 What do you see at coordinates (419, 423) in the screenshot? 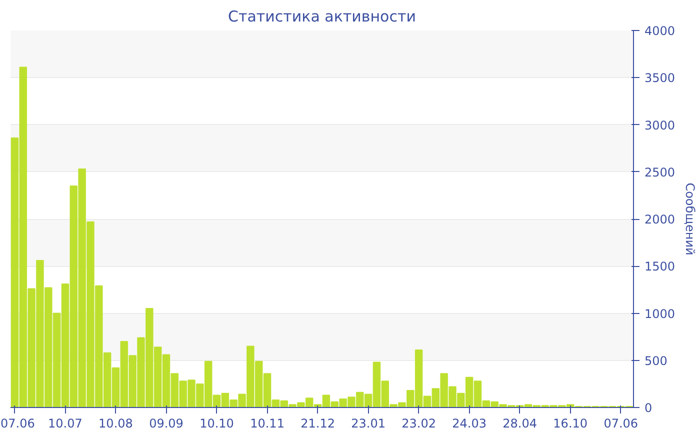
I see `x-tick-label: 23.02` at bounding box center [419, 423].